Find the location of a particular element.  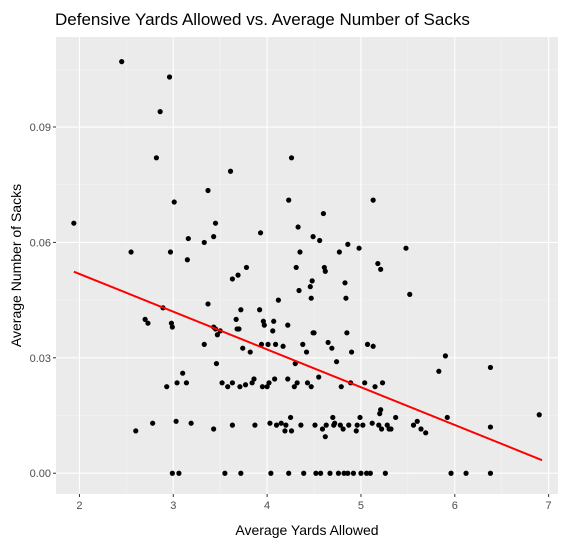

x-tick-label: 2 is located at coordinates (79, 506).